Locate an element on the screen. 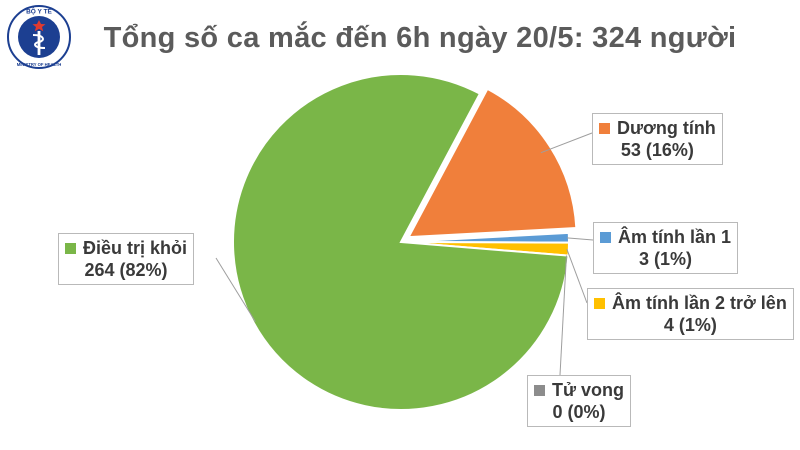 This screenshot has width=800, height=450. value-tu-vong: 0 (0%) is located at coordinates (579, 412).